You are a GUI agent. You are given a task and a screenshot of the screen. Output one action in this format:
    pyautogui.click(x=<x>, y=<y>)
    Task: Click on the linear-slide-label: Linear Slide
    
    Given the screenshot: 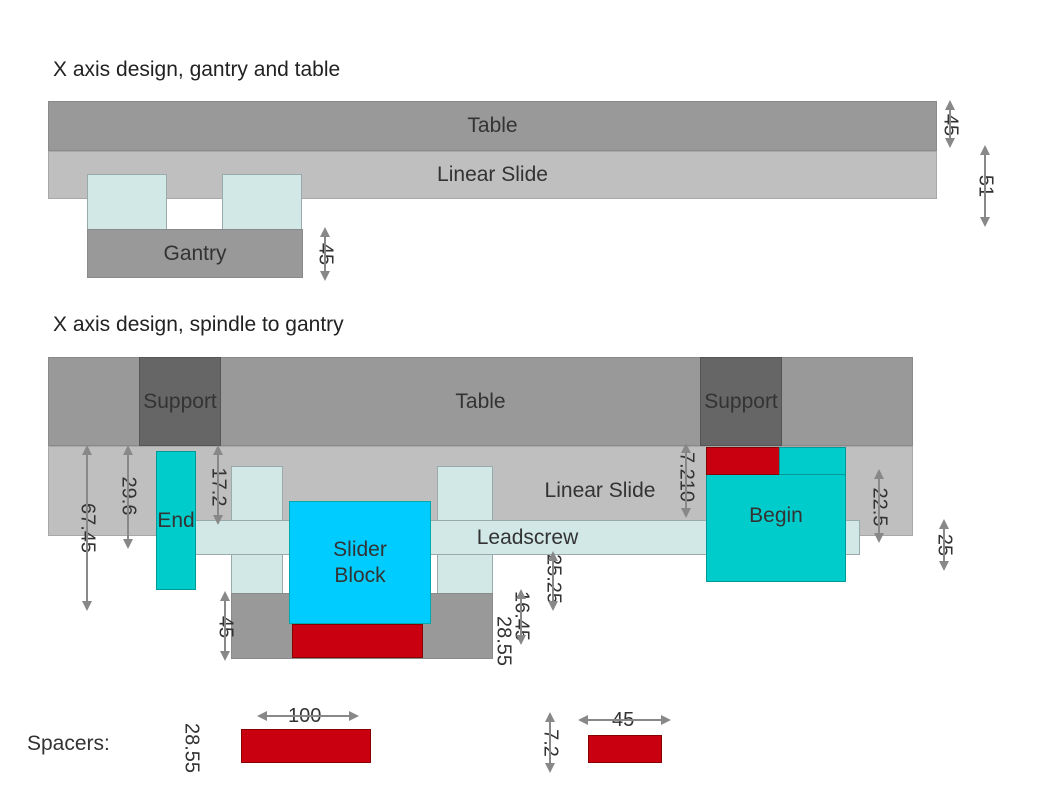 What is the action you would take?
    pyautogui.click(x=600, y=491)
    